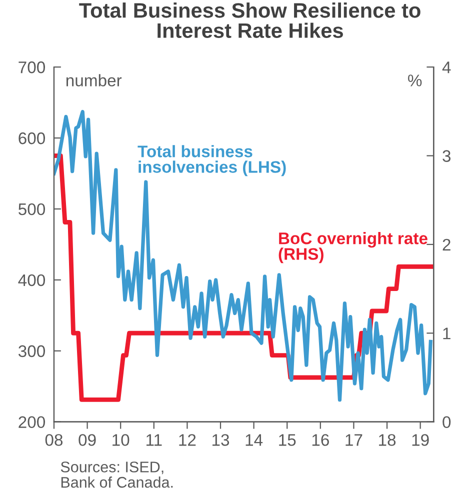 This screenshot has height=504, width=463. Describe the element at coordinates (32, 422) in the screenshot. I see `y-tick-label: 200` at that location.